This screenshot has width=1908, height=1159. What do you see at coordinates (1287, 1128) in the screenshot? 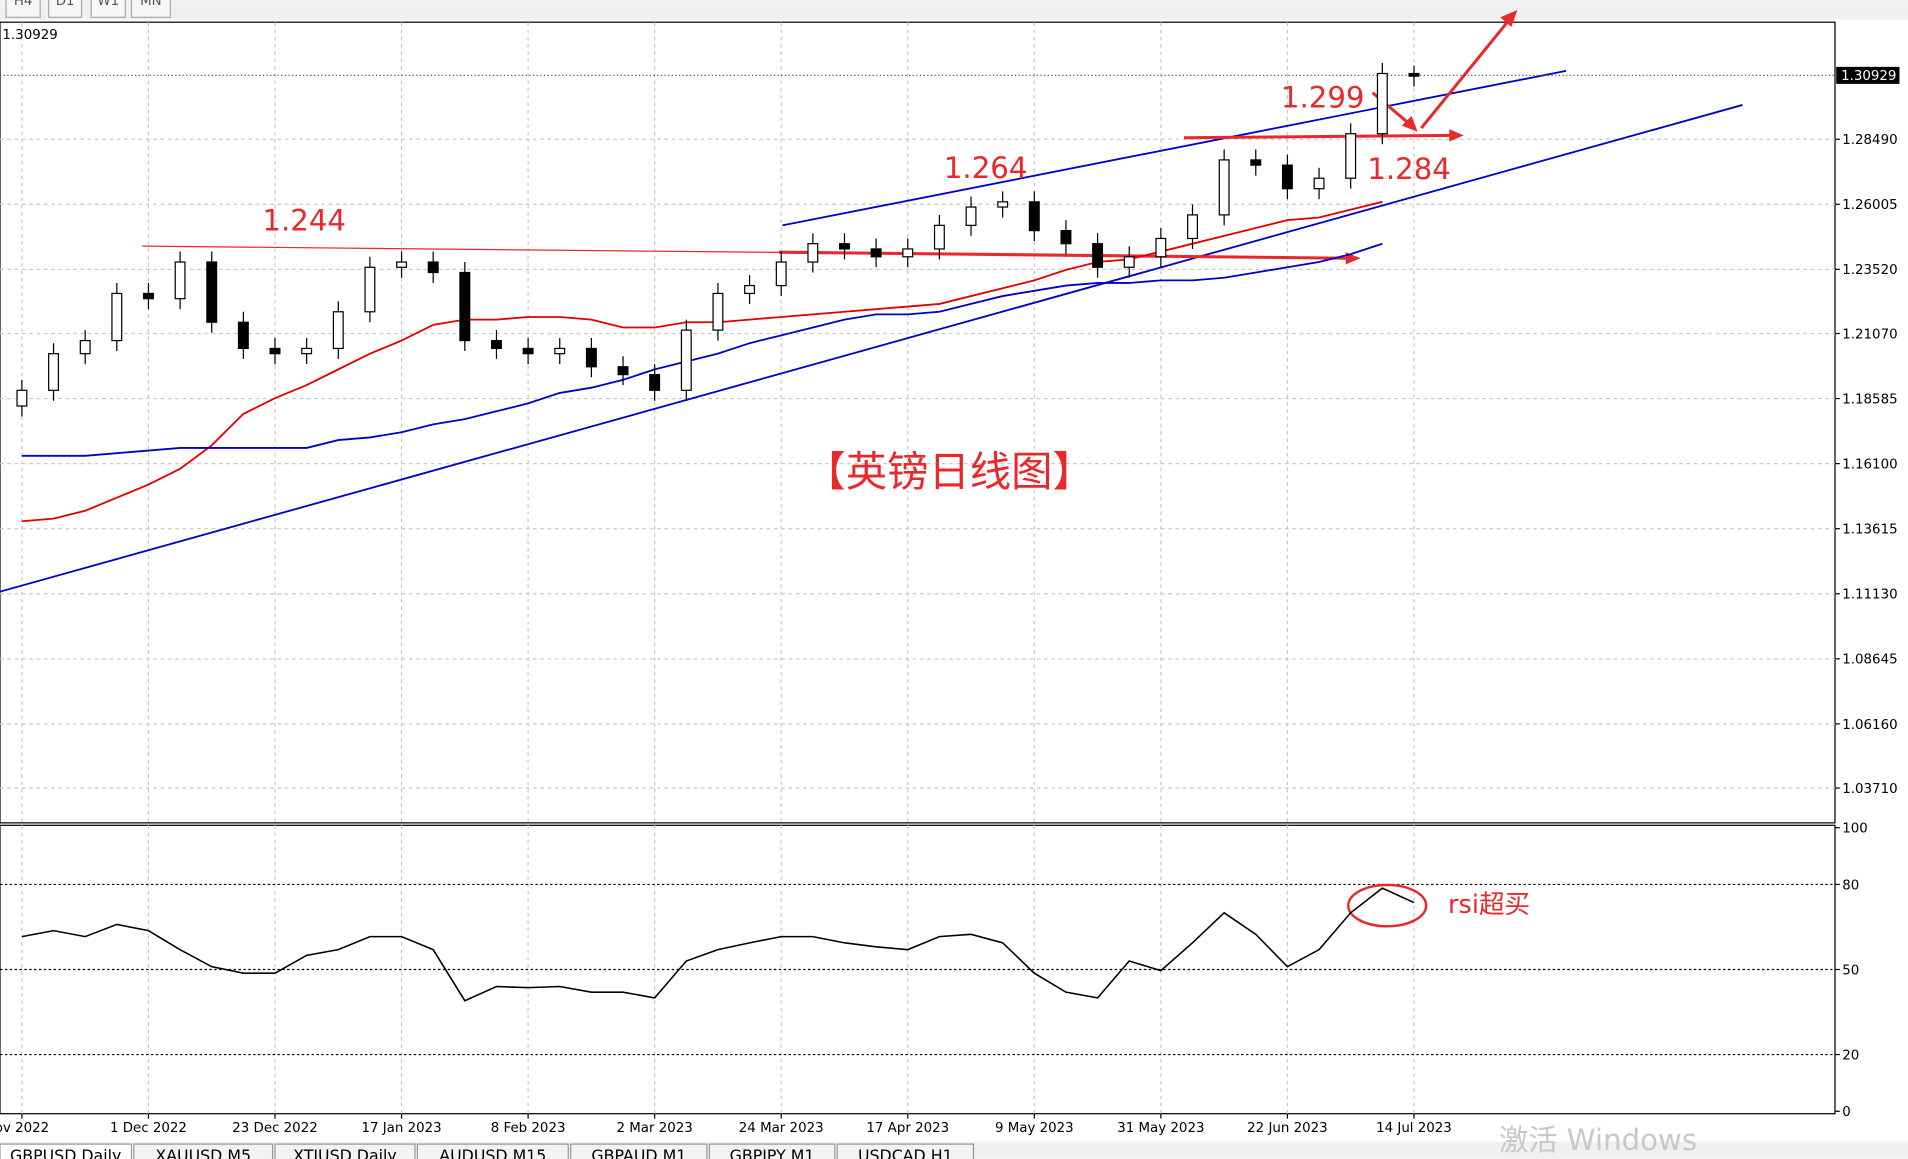
I see `x-tick-label: 22 Jun 2023` at bounding box center [1287, 1128].